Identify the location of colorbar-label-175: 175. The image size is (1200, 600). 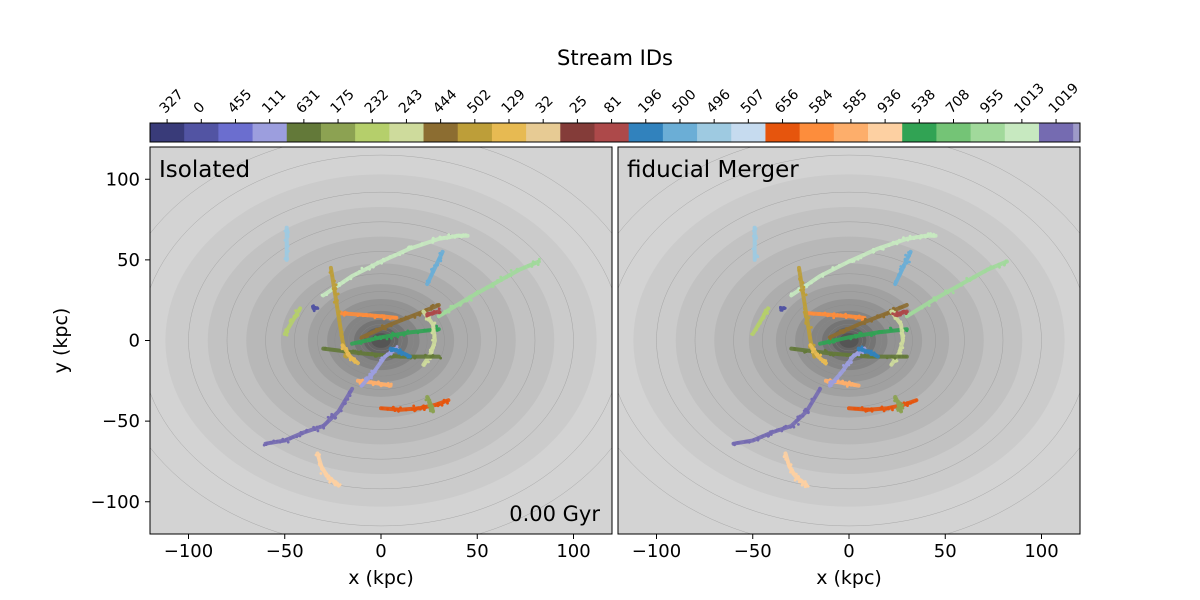
(343, 102).